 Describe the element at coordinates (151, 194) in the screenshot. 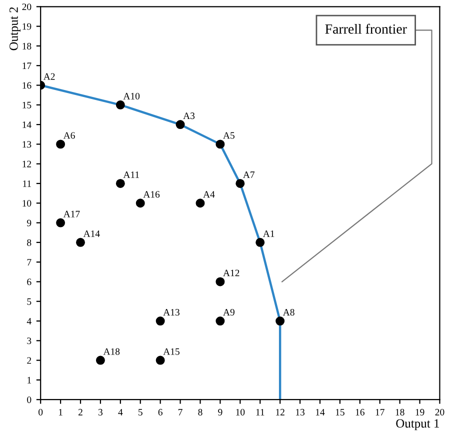

I see `annotation: A16` at that location.